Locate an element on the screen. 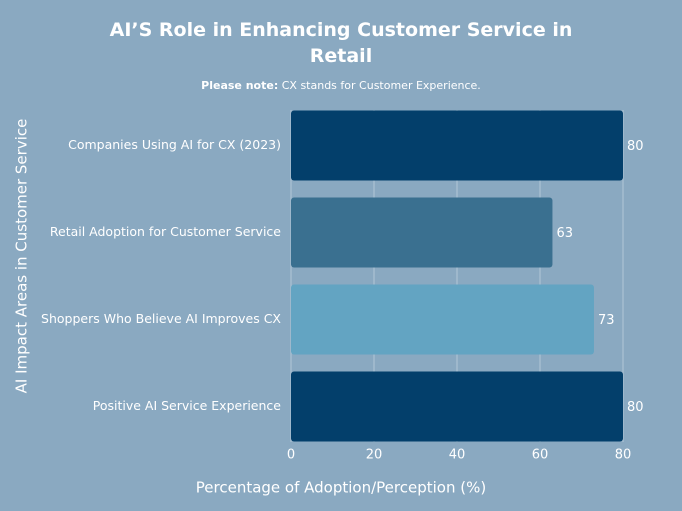 This screenshot has height=511, width=682. y-tick-label: Retail Adoption for Customer Service is located at coordinates (165, 231).